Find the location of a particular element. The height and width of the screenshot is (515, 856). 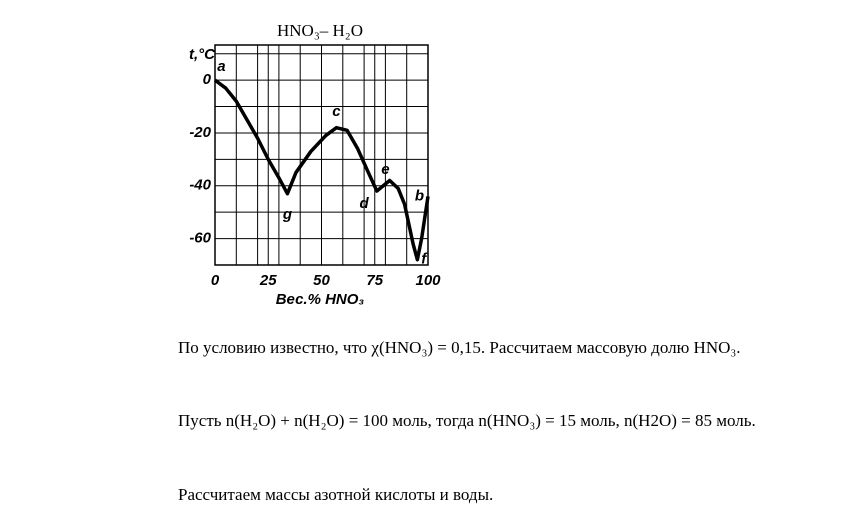

y-axis-label: t,°C is located at coordinates (202, 54).